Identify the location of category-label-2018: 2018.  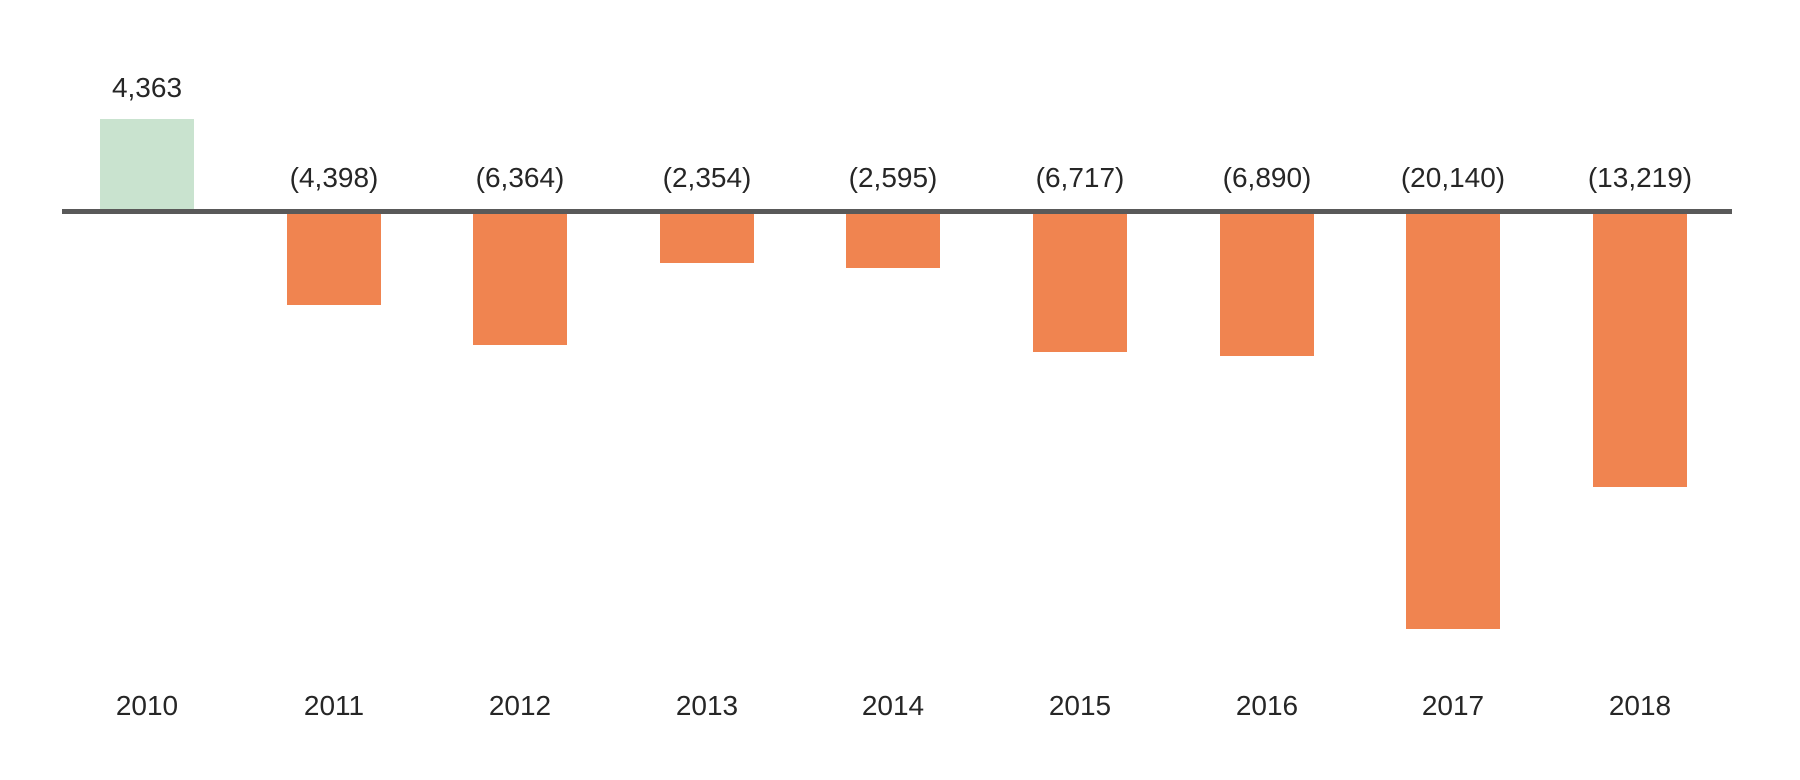
(1640, 705).